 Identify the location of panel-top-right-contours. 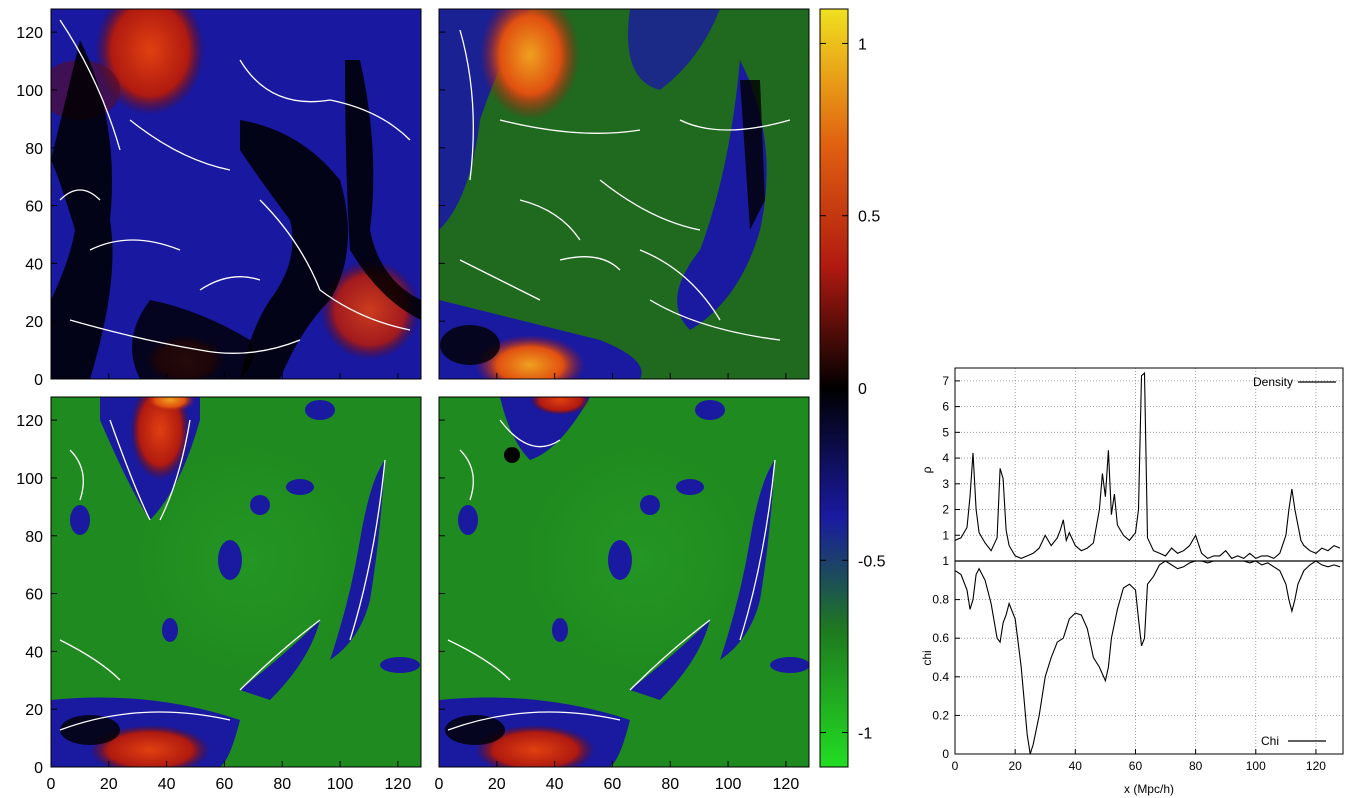
(625, 185).